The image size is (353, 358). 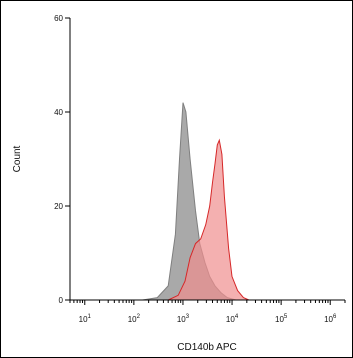 I want to click on y-axis-title: Count, so click(x=17, y=158).